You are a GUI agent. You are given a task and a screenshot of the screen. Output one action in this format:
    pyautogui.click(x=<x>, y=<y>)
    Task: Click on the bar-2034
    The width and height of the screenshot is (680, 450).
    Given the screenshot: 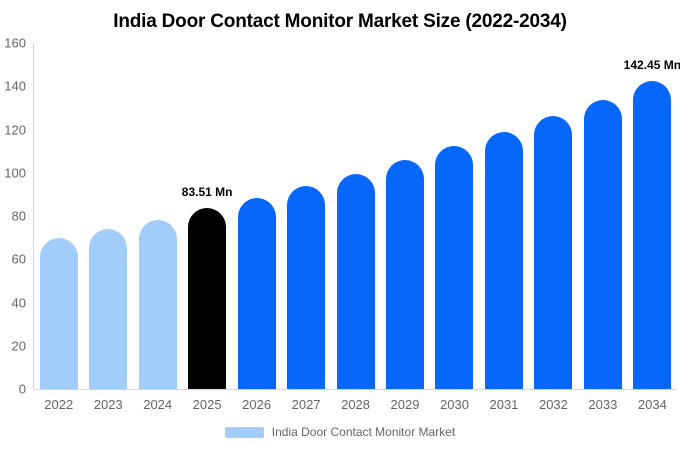 What is the action you would take?
    pyautogui.click(x=652, y=234)
    